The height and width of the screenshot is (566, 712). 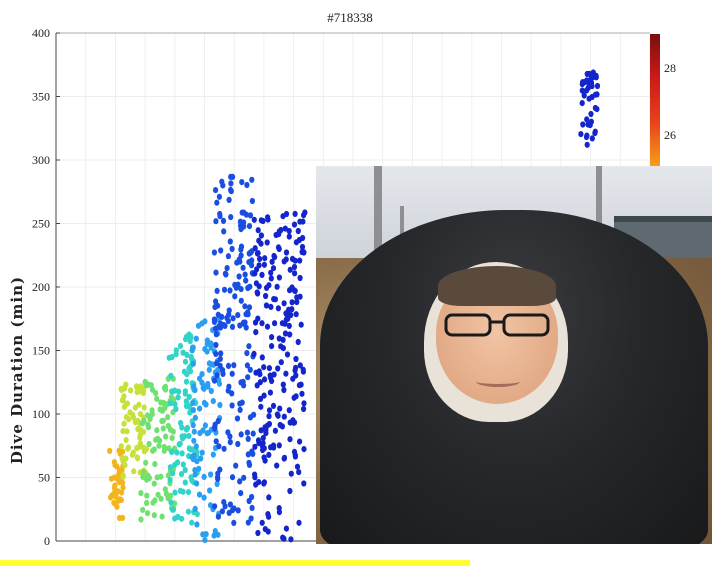 I want to click on y-tick-label: 400, so click(x=41, y=33).